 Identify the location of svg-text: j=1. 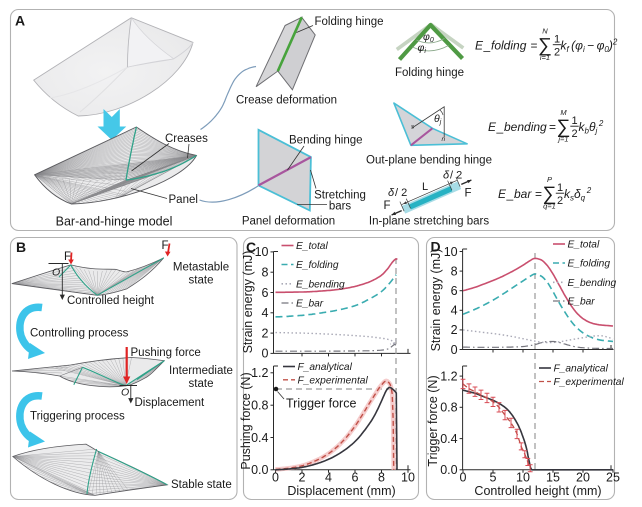
(562, 139).